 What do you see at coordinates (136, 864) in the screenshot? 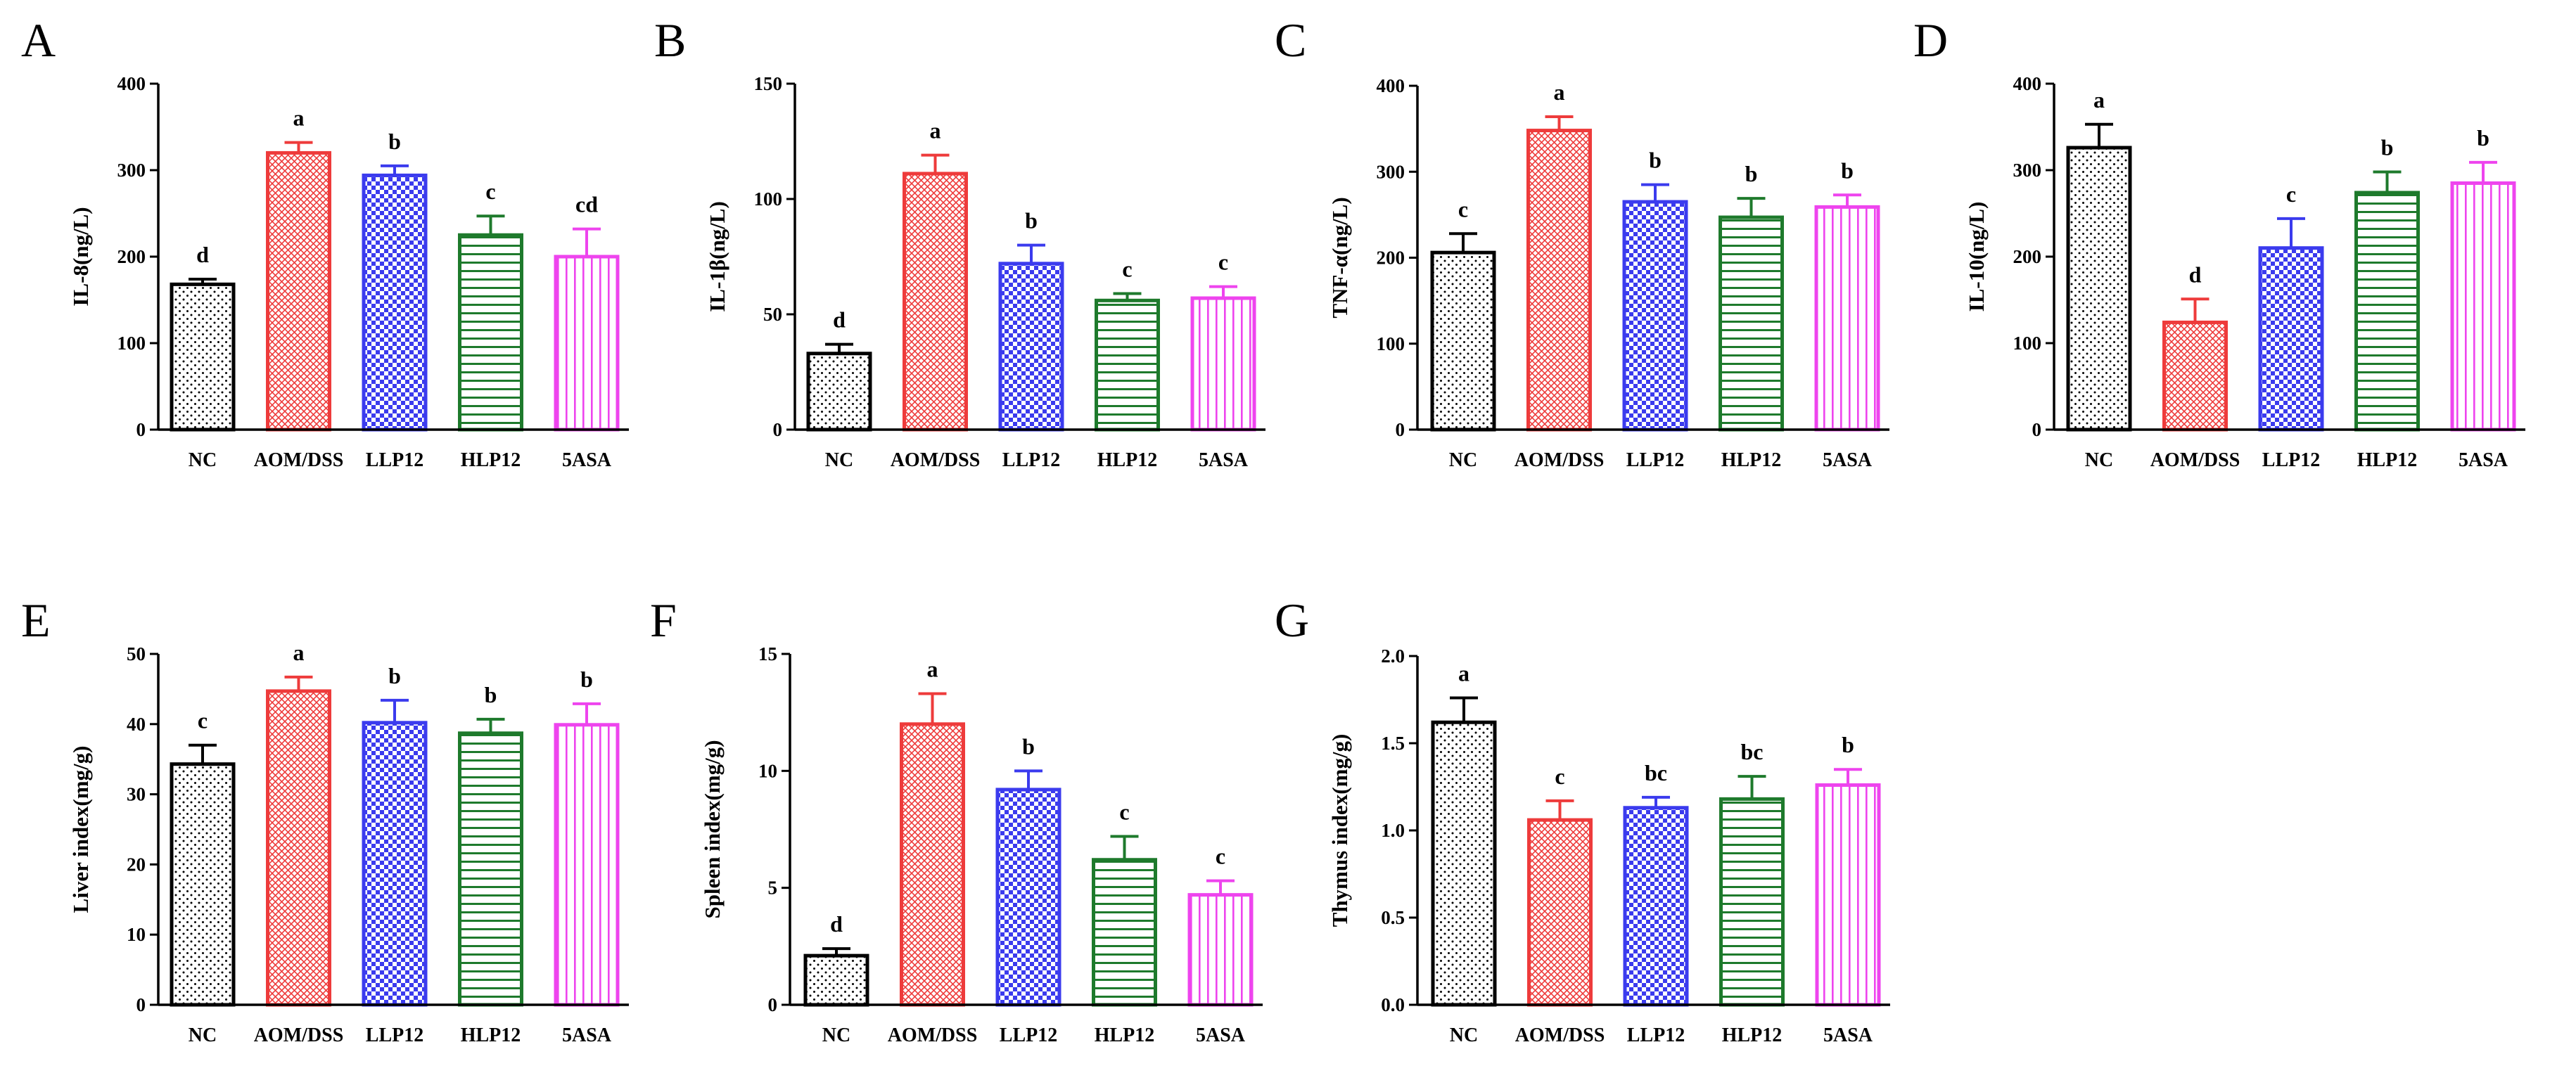
I see `y-tick-label: 20` at bounding box center [136, 864].